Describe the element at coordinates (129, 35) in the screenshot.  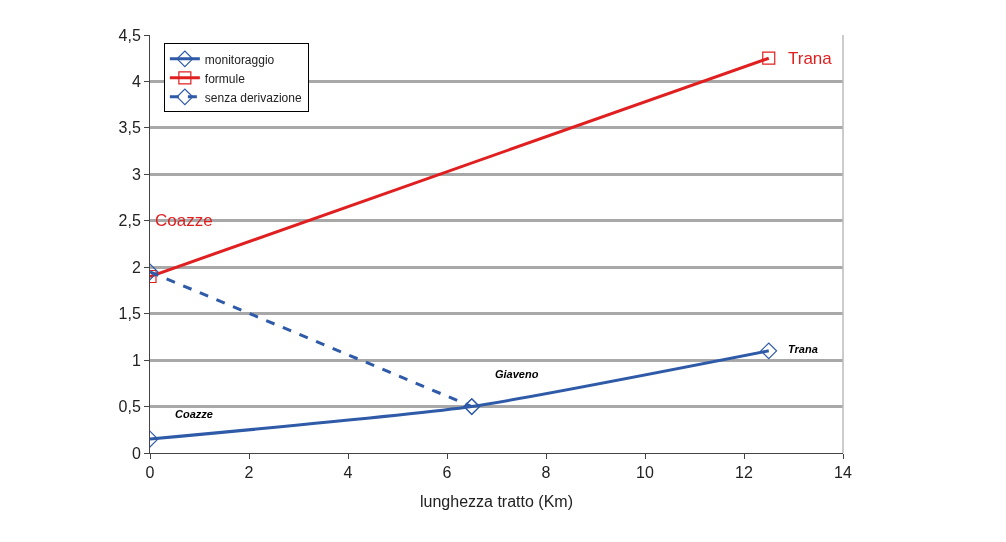
I see `y-tick-label: 4,5` at that location.